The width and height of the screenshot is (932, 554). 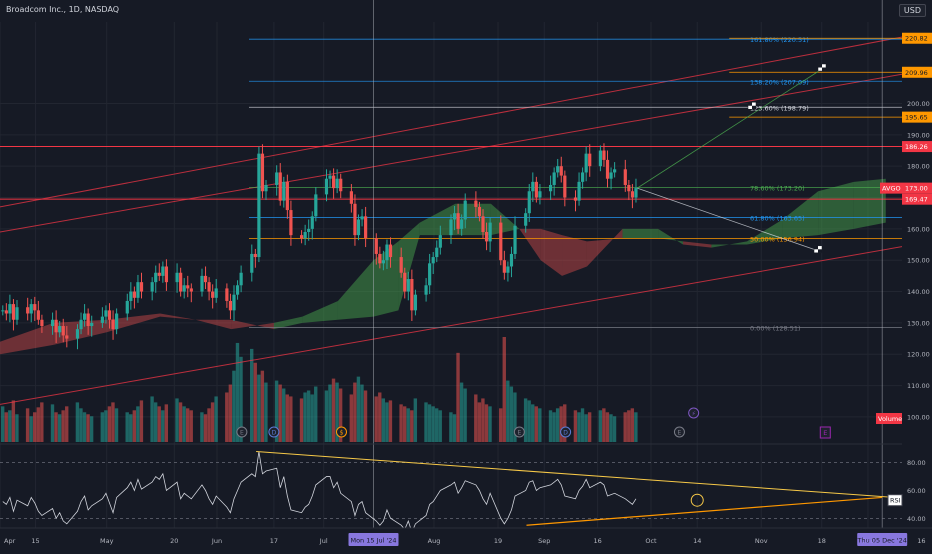 I want to click on rsi-pane, so click(x=466, y=492).